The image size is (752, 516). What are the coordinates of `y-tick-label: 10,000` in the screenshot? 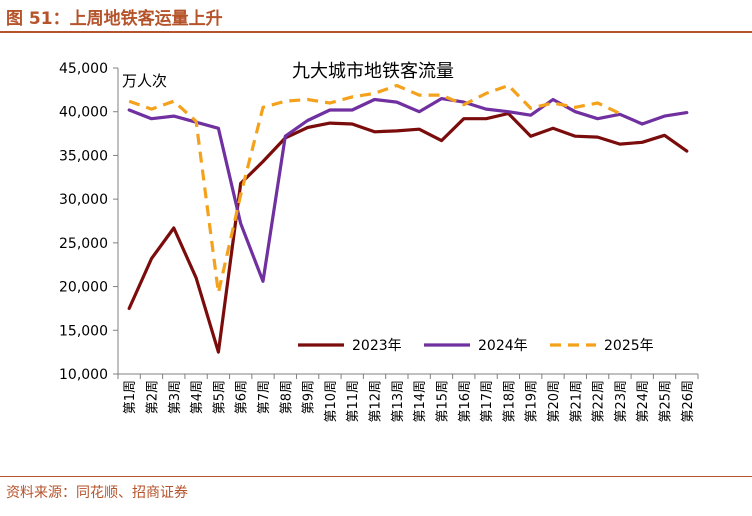 It's located at (83, 375).